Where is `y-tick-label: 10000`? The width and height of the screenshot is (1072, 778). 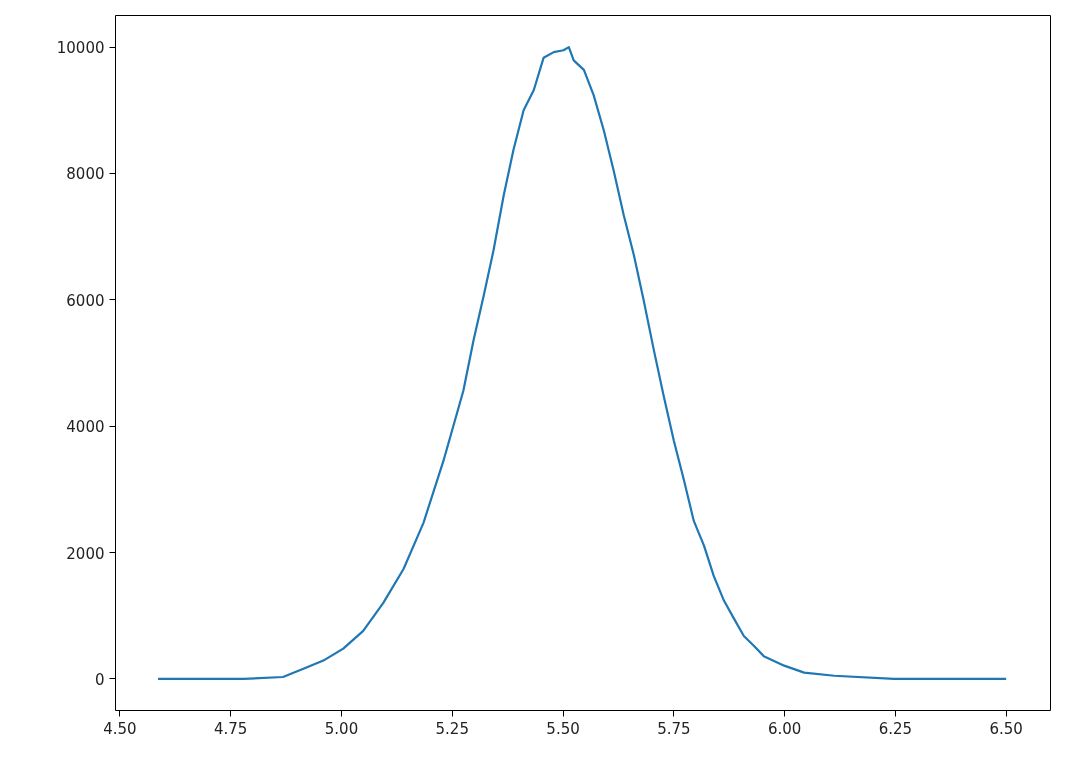
y-tick-label: 10000 is located at coordinates (80, 48).